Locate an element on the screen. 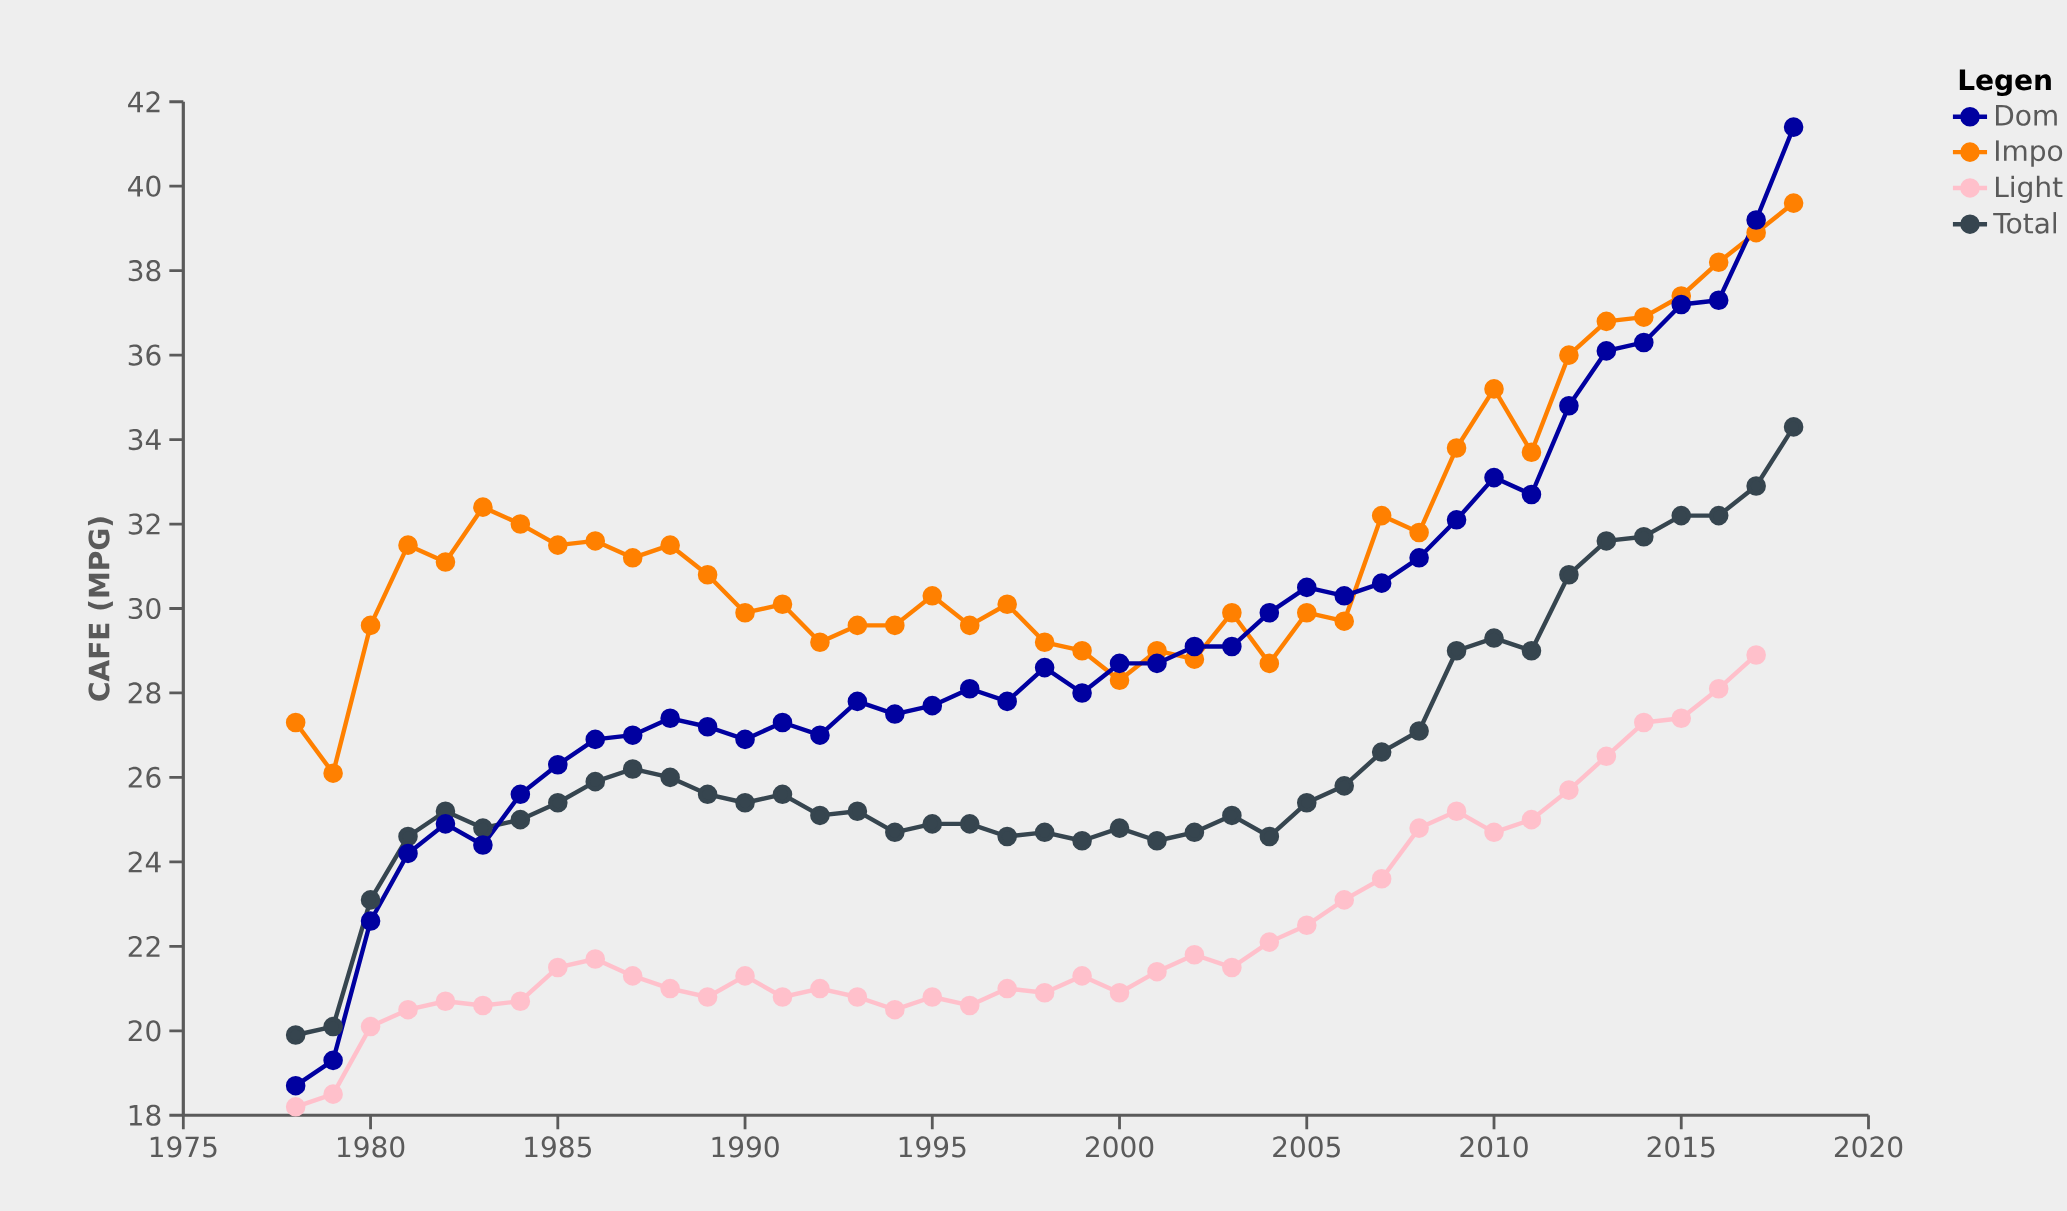 The width and height of the screenshot is (2067, 1211). y-tick-label: 40 is located at coordinates (144, 186).